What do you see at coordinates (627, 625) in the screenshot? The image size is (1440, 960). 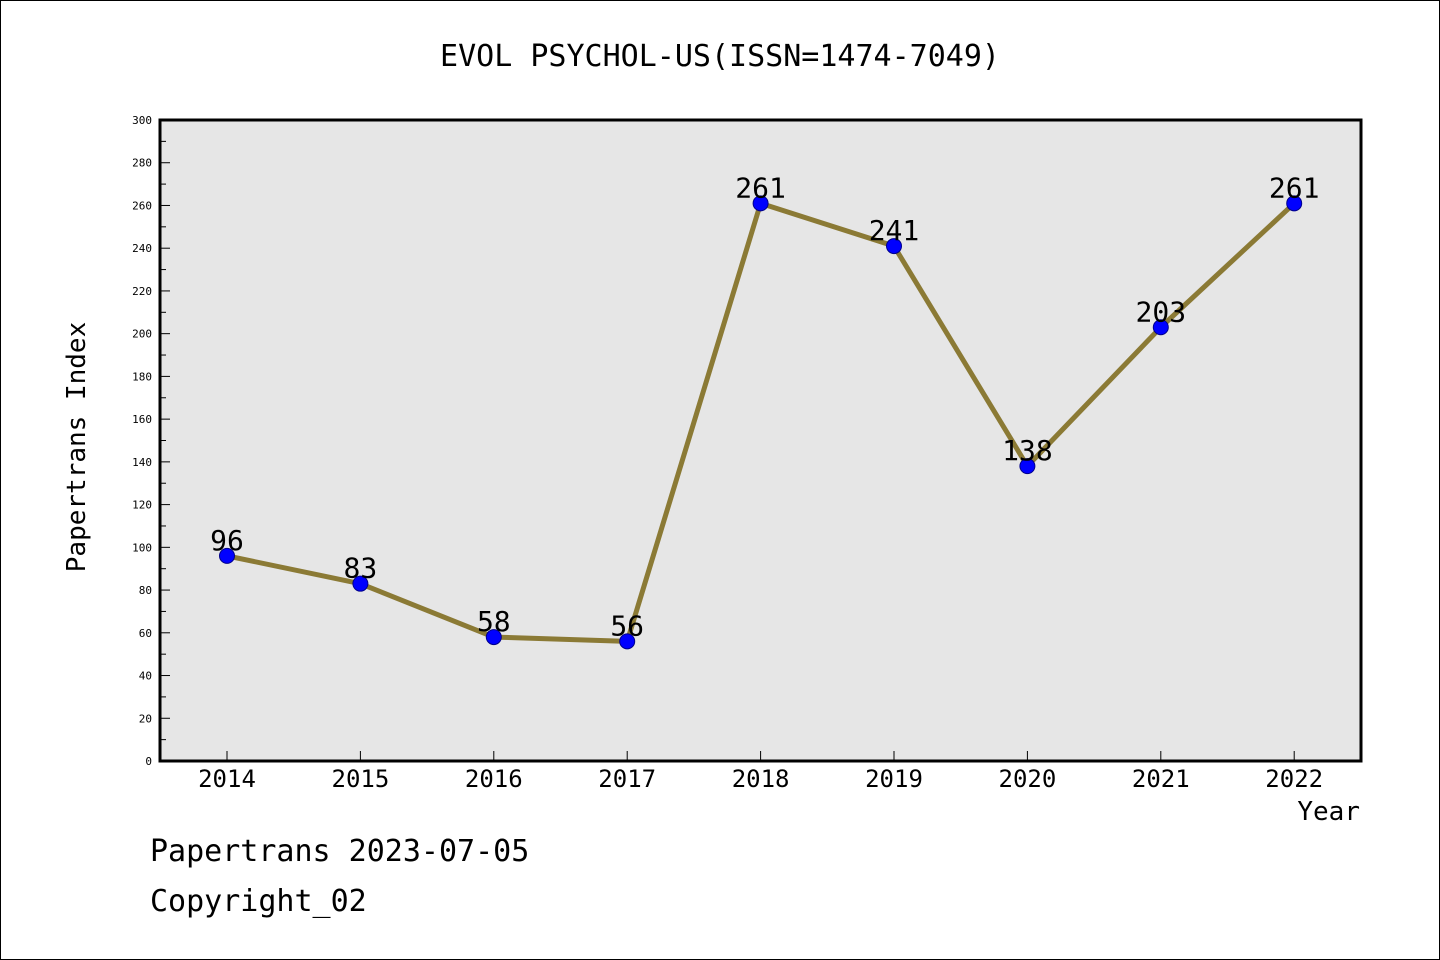 I see `data-label: 56` at bounding box center [627, 625].